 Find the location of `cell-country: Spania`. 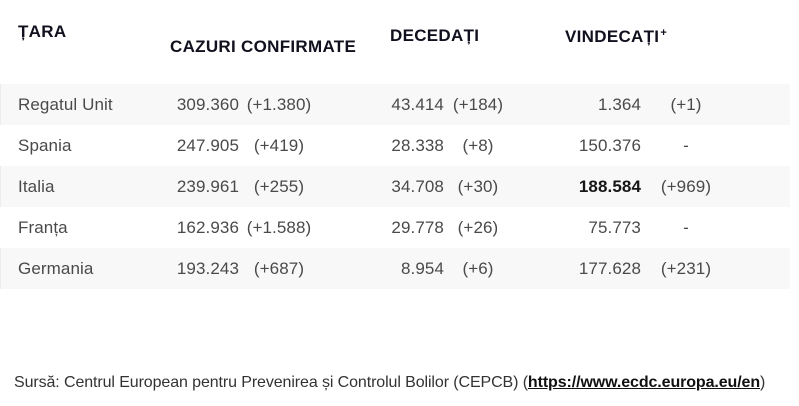

cell-country: Spania is located at coordinates (45, 145).